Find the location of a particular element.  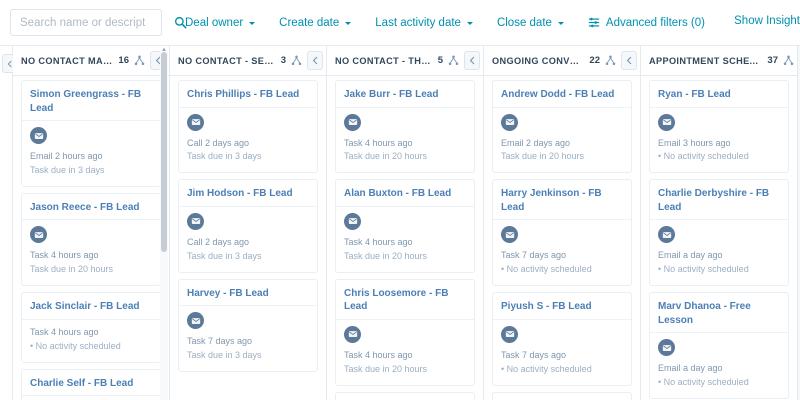

deal-card-title: Jack Sinclair - FB Lead is located at coordinates (85, 307).